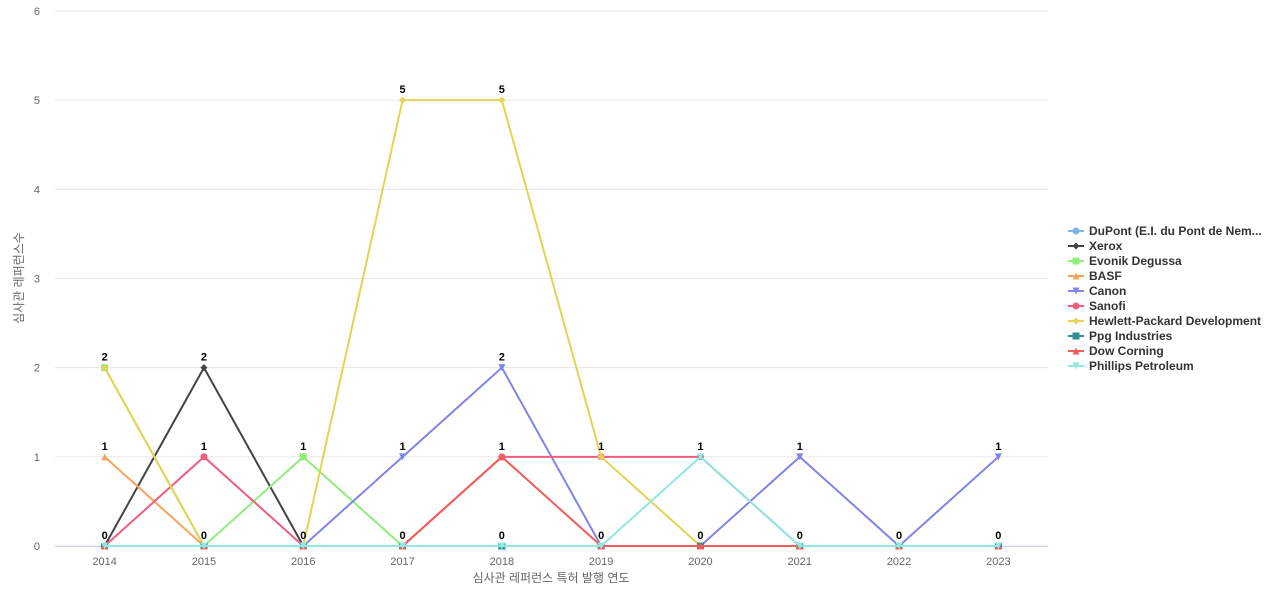 This screenshot has width=1280, height=605. What do you see at coordinates (551, 577) in the screenshot?
I see `x-axis-title: 심사관 레퍼런스 특허 발행 연도` at bounding box center [551, 577].